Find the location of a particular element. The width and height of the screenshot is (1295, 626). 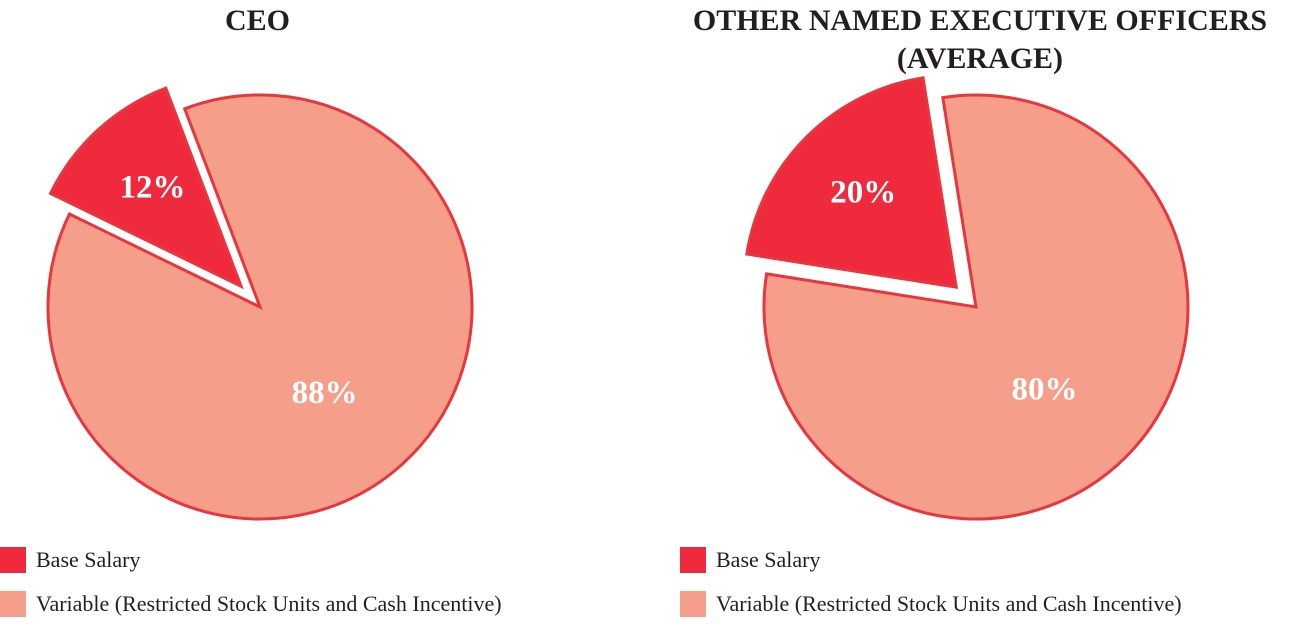

slice-label-variable: 88% is located at coordinates (325, 393).